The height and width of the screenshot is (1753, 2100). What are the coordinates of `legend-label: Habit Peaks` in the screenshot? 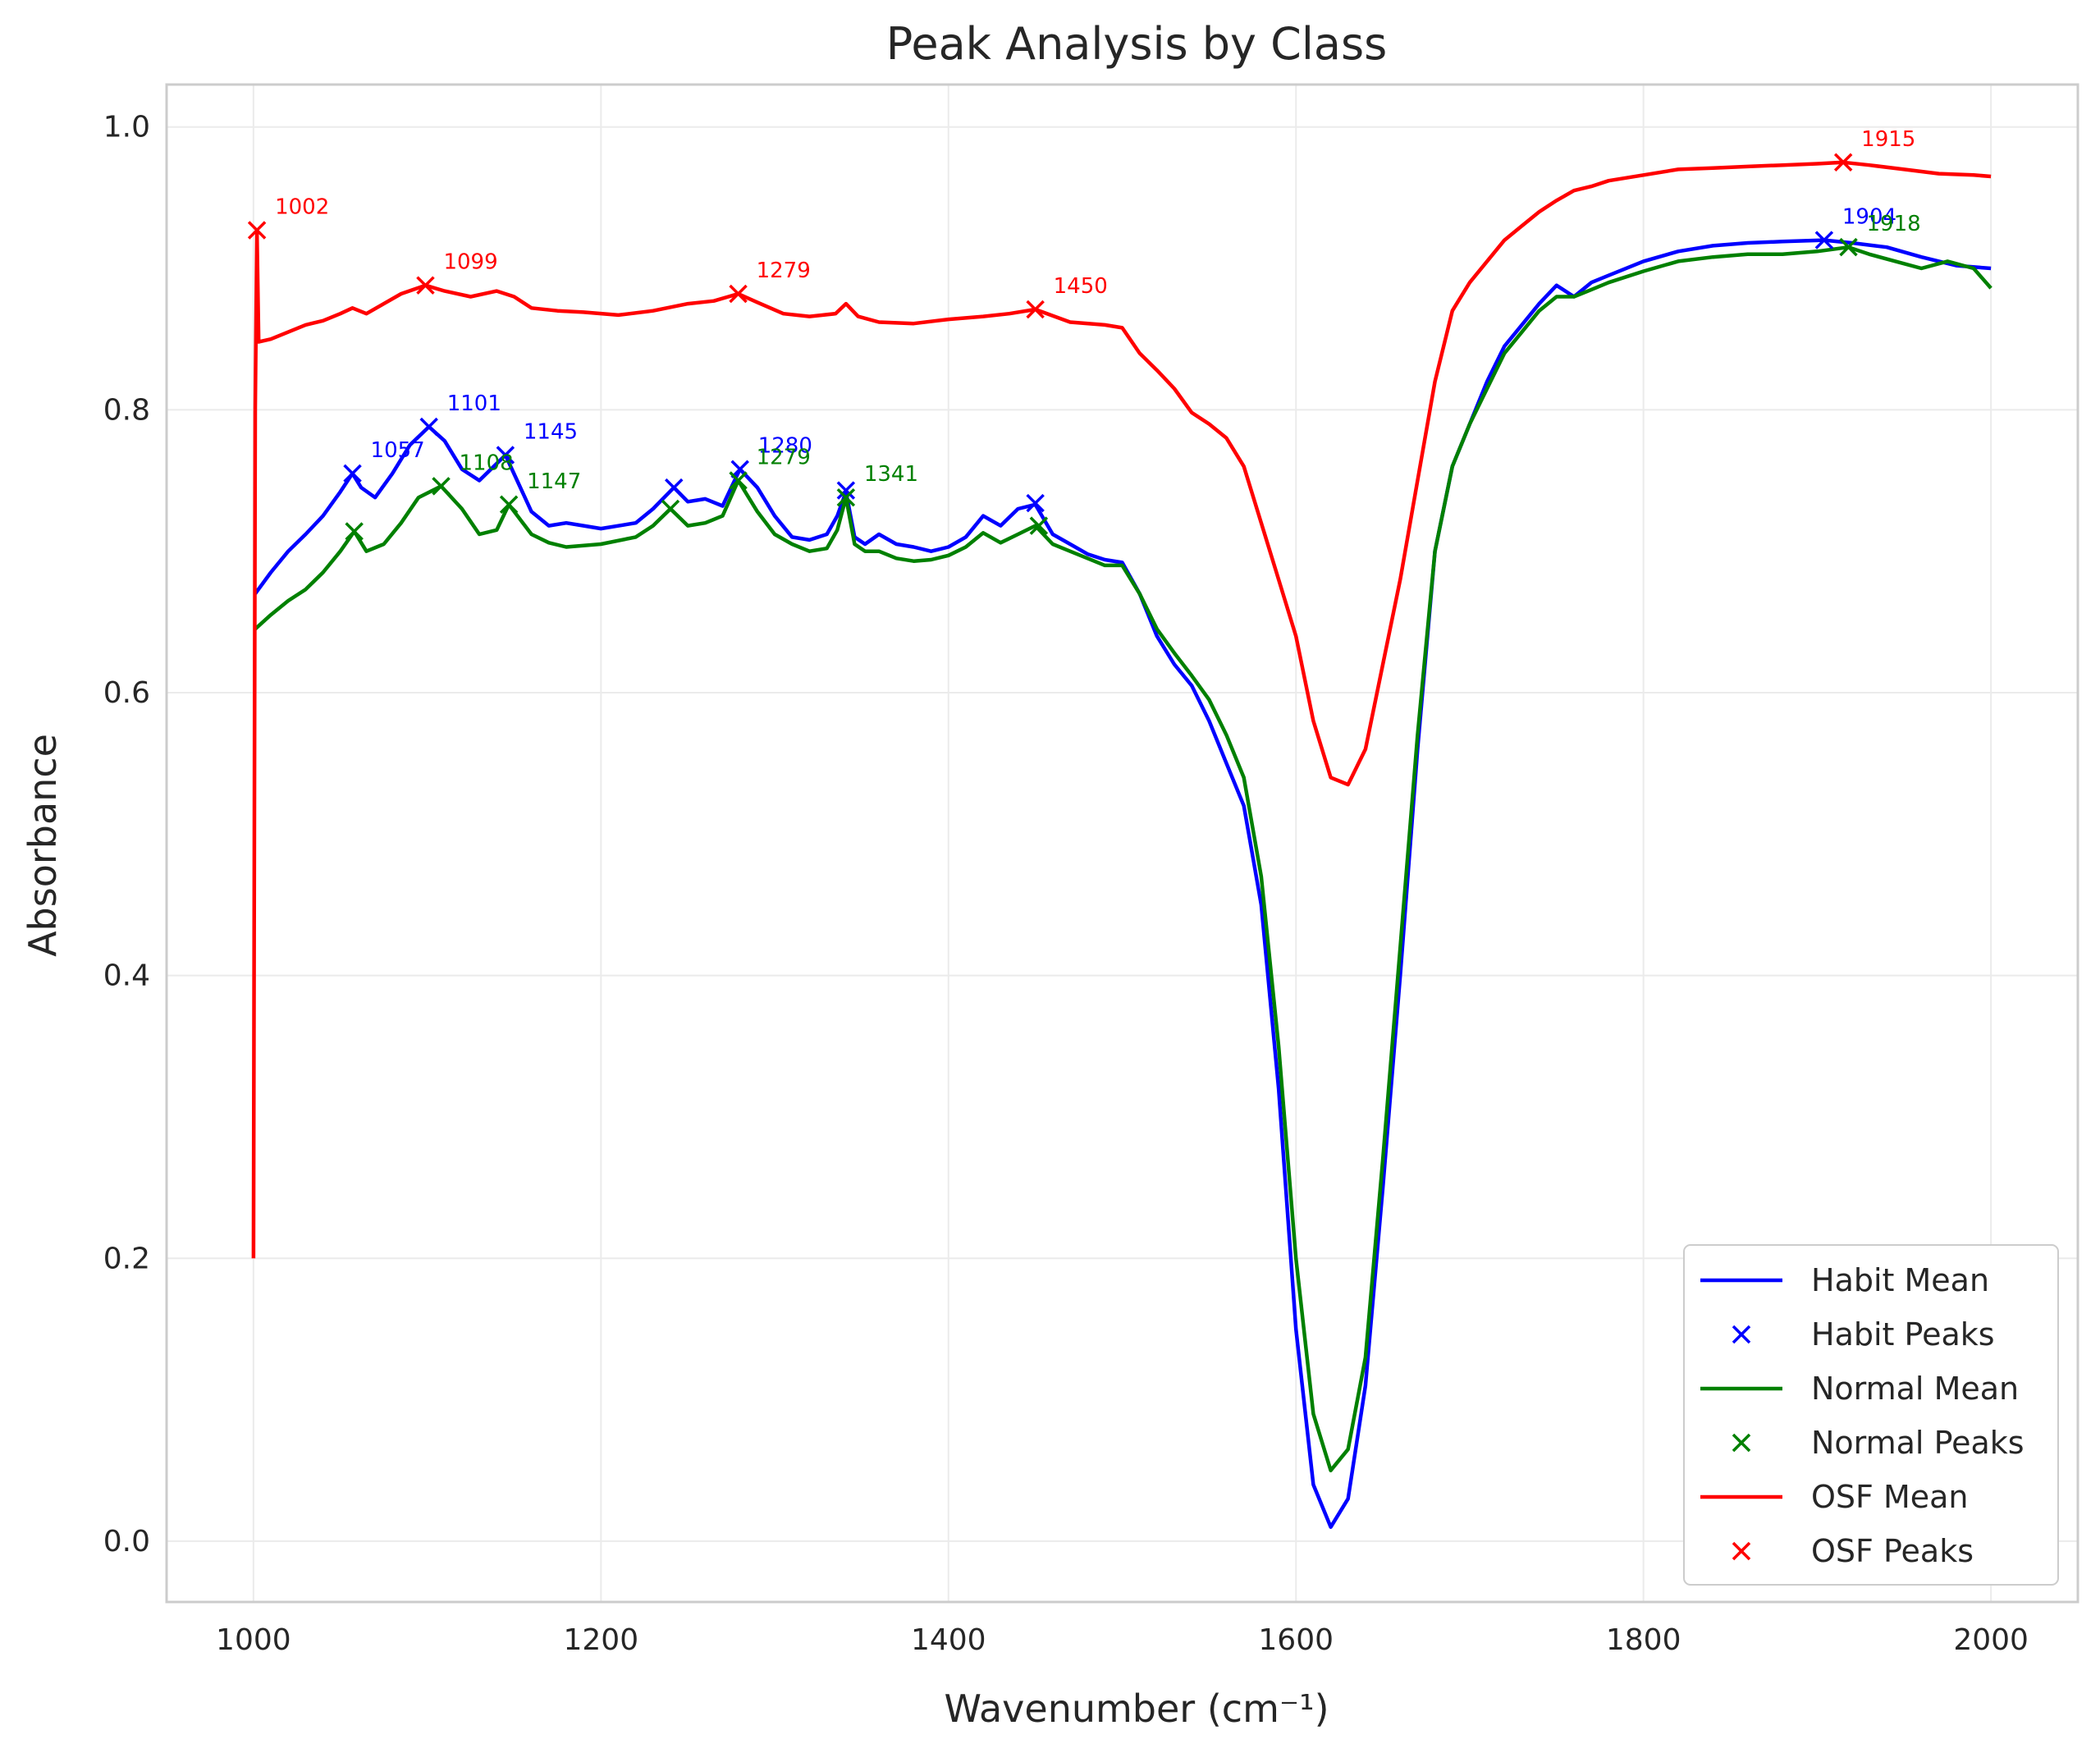 It's located at (1903, 1334).